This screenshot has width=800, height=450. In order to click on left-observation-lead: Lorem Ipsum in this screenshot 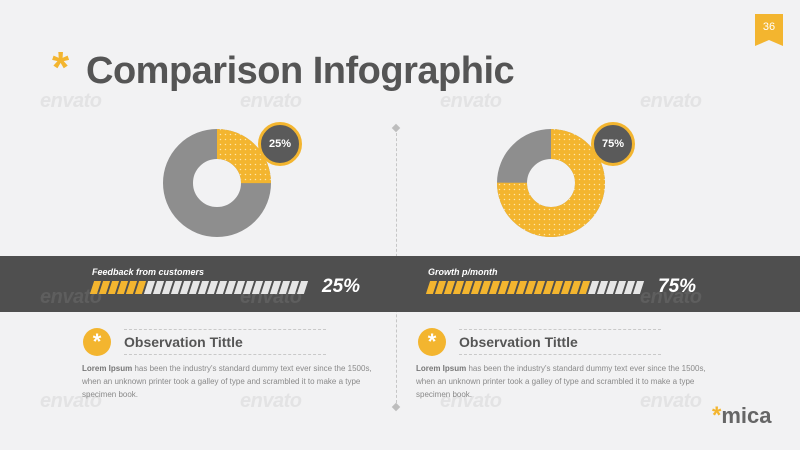, I will do `click(107, 368)`.